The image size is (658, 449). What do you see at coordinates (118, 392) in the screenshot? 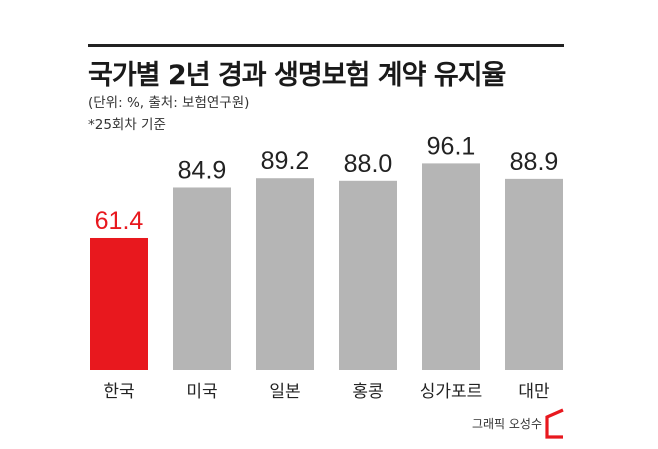
I see `category-label-한국: 한국` at bounding box center [118, 392].